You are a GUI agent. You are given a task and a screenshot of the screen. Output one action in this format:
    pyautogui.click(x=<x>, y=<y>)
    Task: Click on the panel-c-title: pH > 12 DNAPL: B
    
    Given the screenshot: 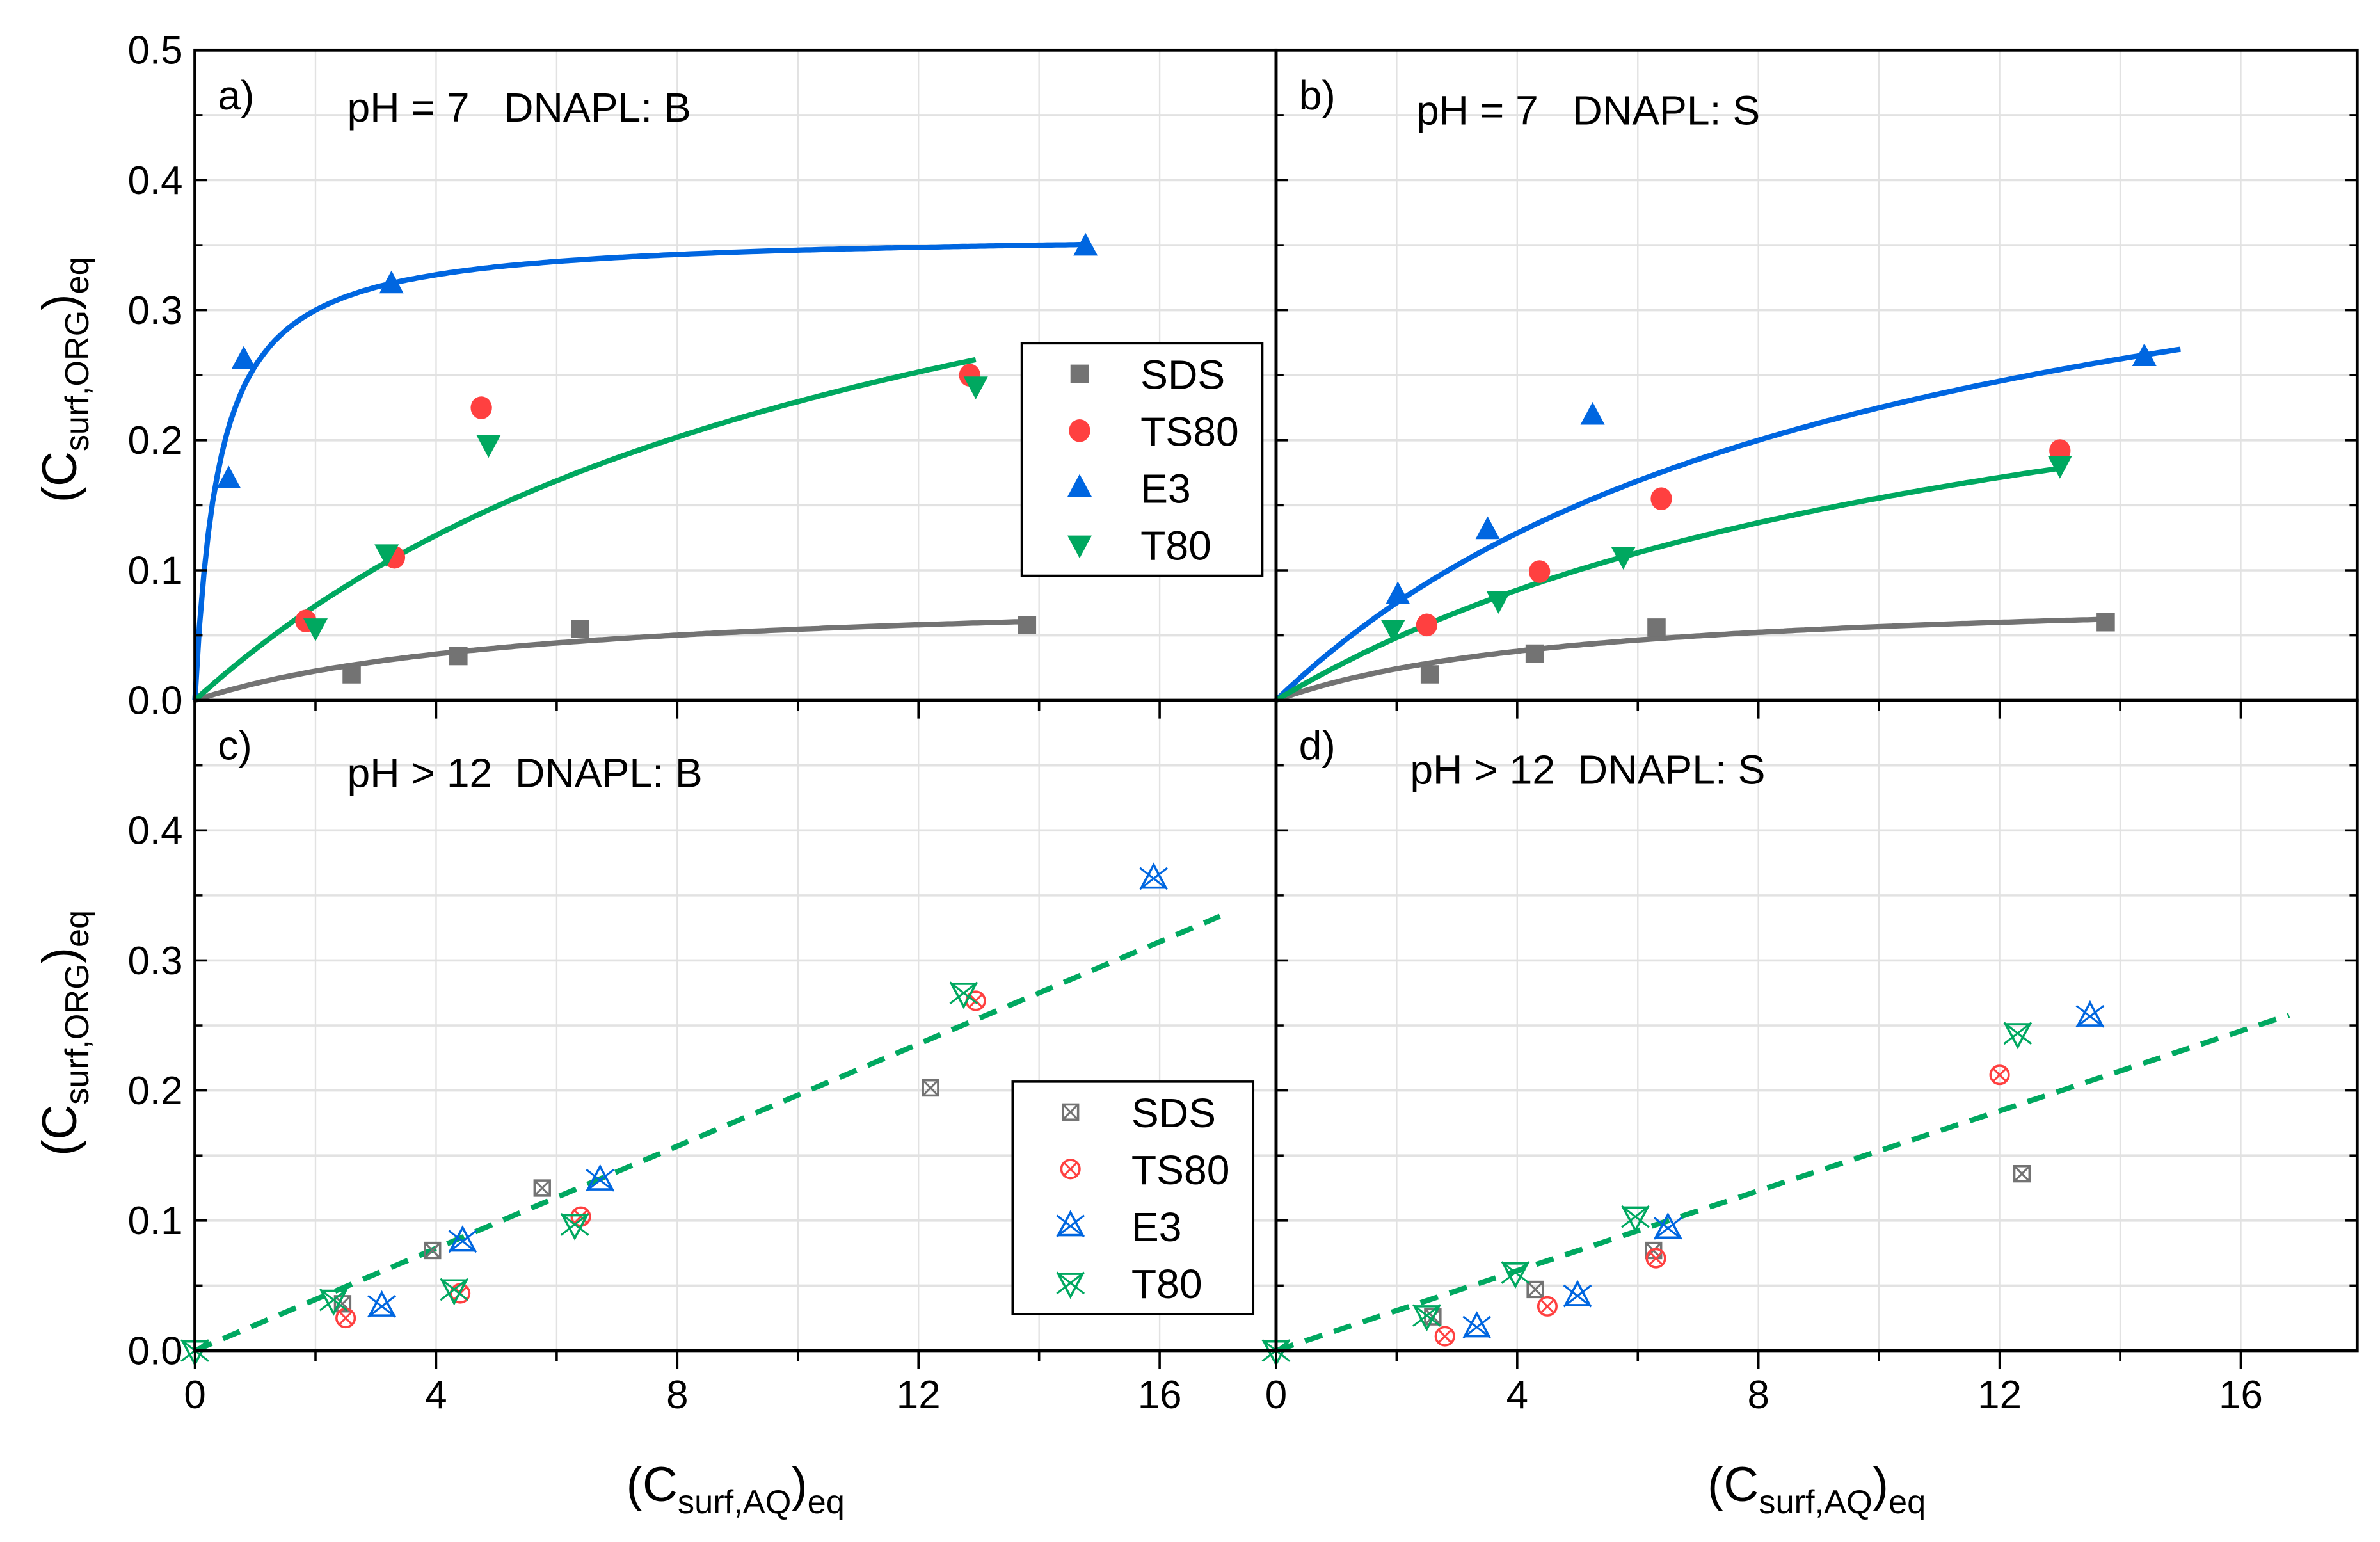 What is the action you would take?
    pyautogui.click(x=525, y=773)
    